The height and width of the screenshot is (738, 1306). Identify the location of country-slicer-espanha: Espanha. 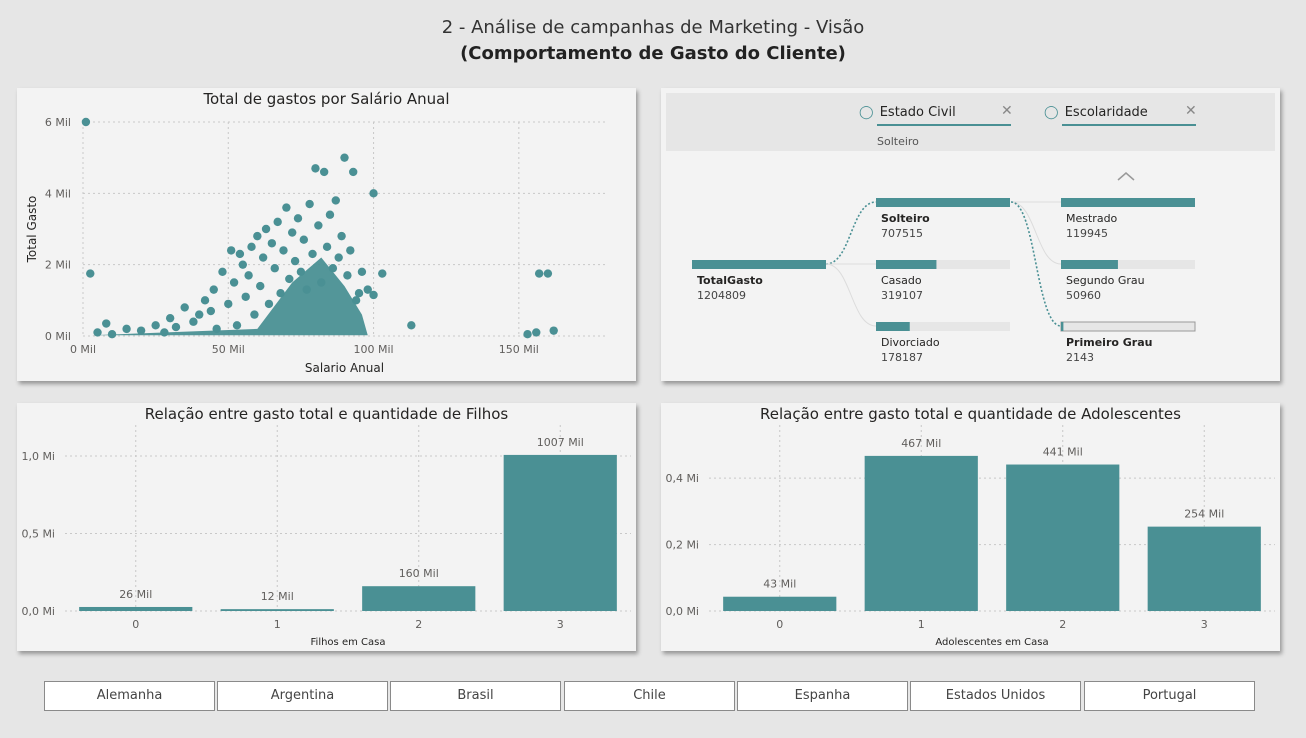
(822, 696).